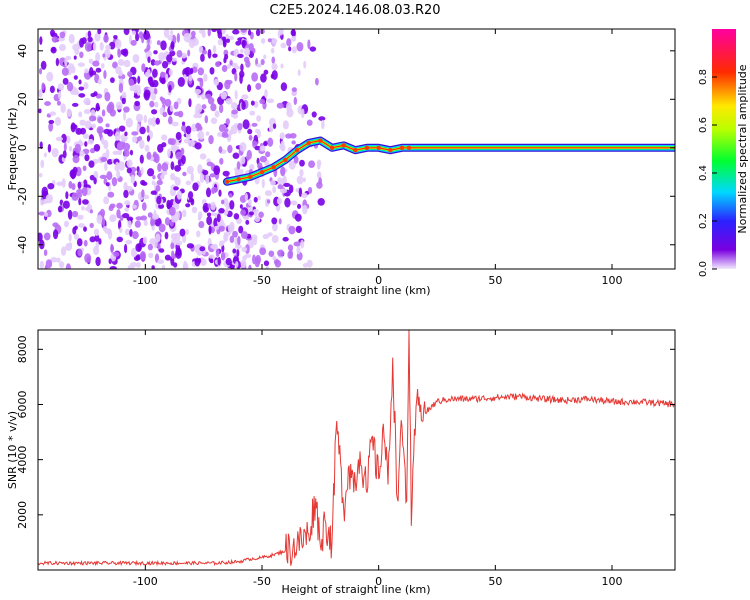 The width and height of the screenshot is (750, 600). Describe the element at coordinates (354, 10) in the screenshot. I see `chart-title: C2E5.2024.146.08.03.R20` at that location.